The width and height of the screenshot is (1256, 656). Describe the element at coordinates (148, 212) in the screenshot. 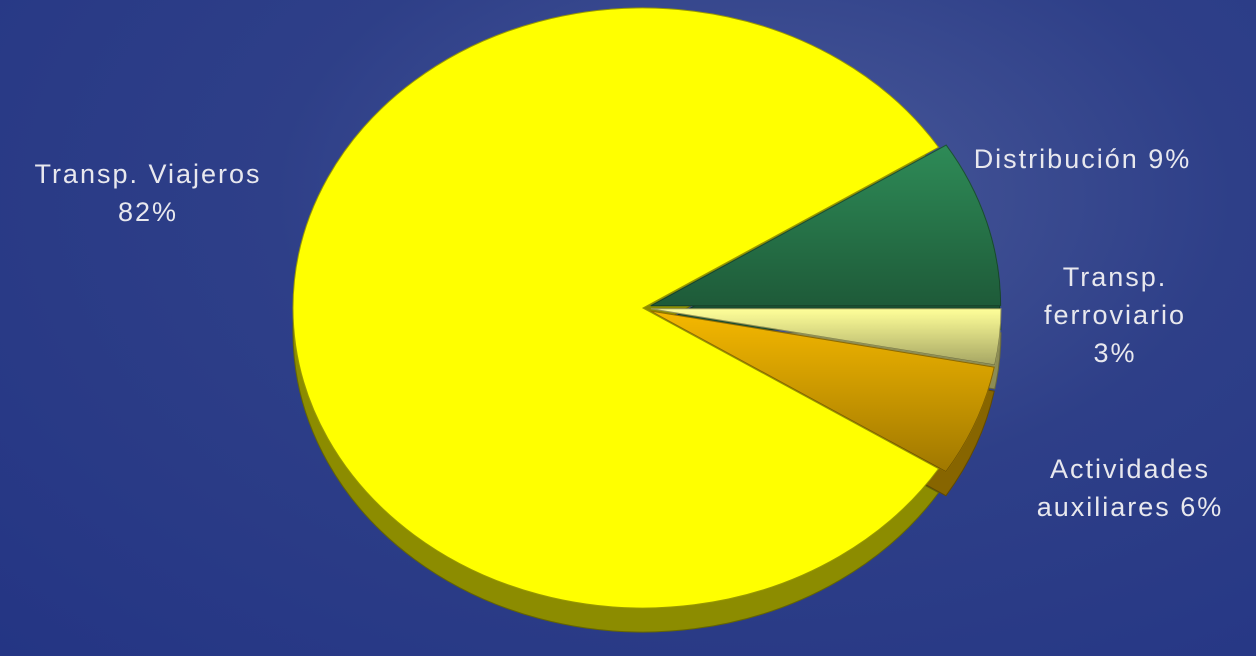

I see `value-label: 82%` at that location.